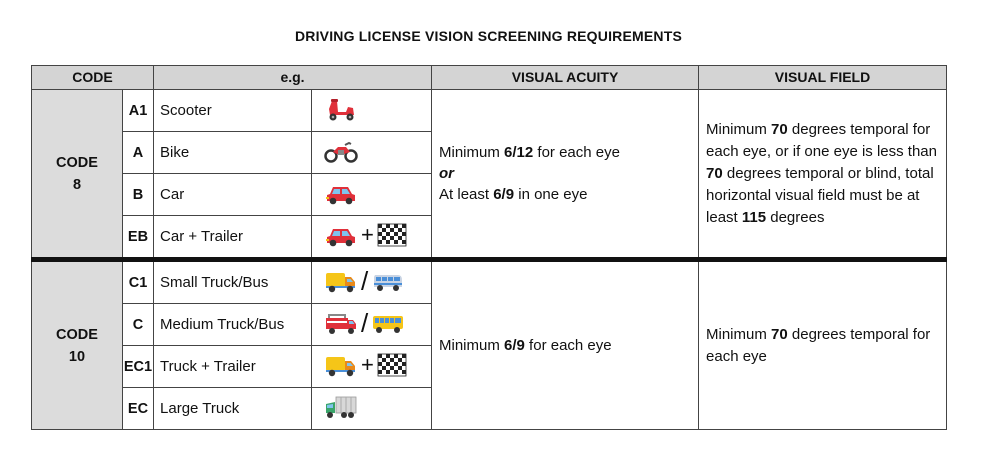 This screenshot has width=991, height=463. I want to click on vehicle-label: Bike, so click(233, 152).